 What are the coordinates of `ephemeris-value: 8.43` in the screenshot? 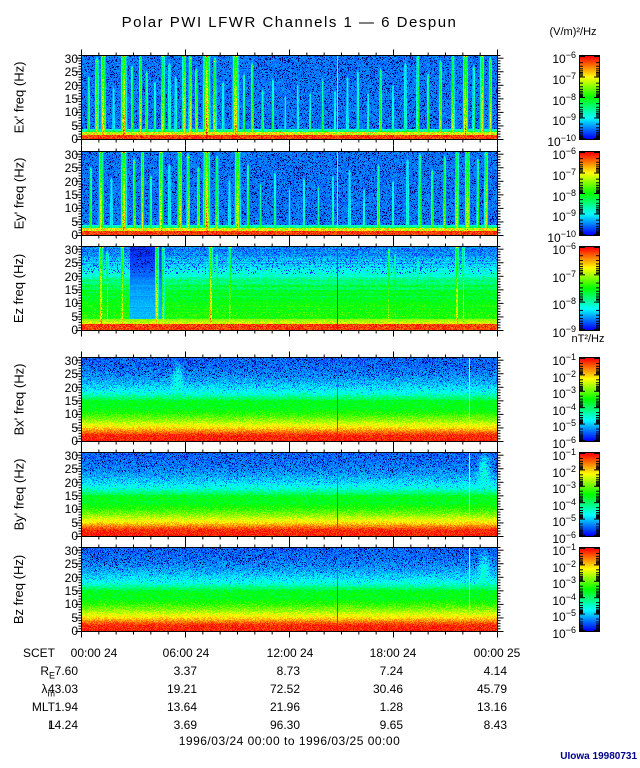 It's located at (495, 725).